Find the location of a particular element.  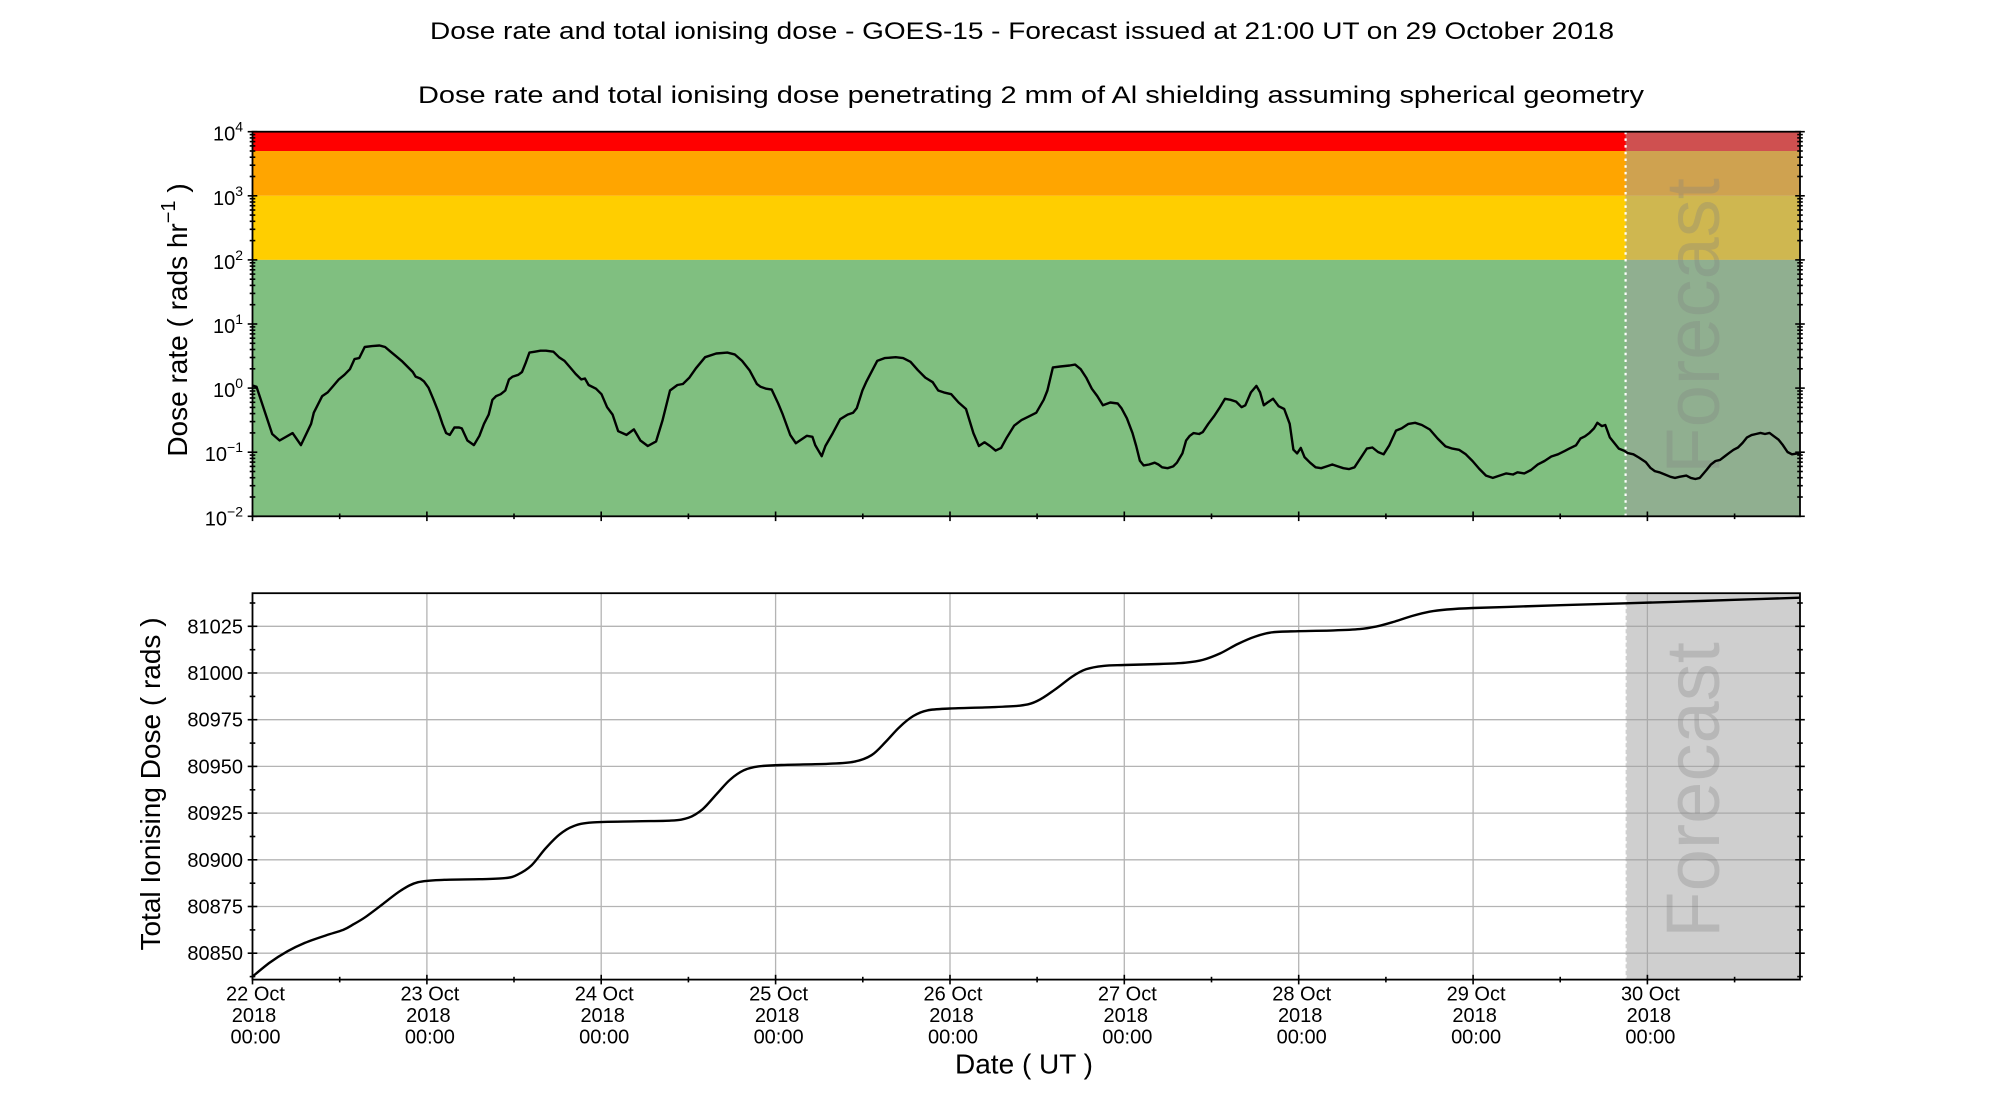

svg-text: Total Ionising Dose ( rads ) is located at coordinates (150, 783).